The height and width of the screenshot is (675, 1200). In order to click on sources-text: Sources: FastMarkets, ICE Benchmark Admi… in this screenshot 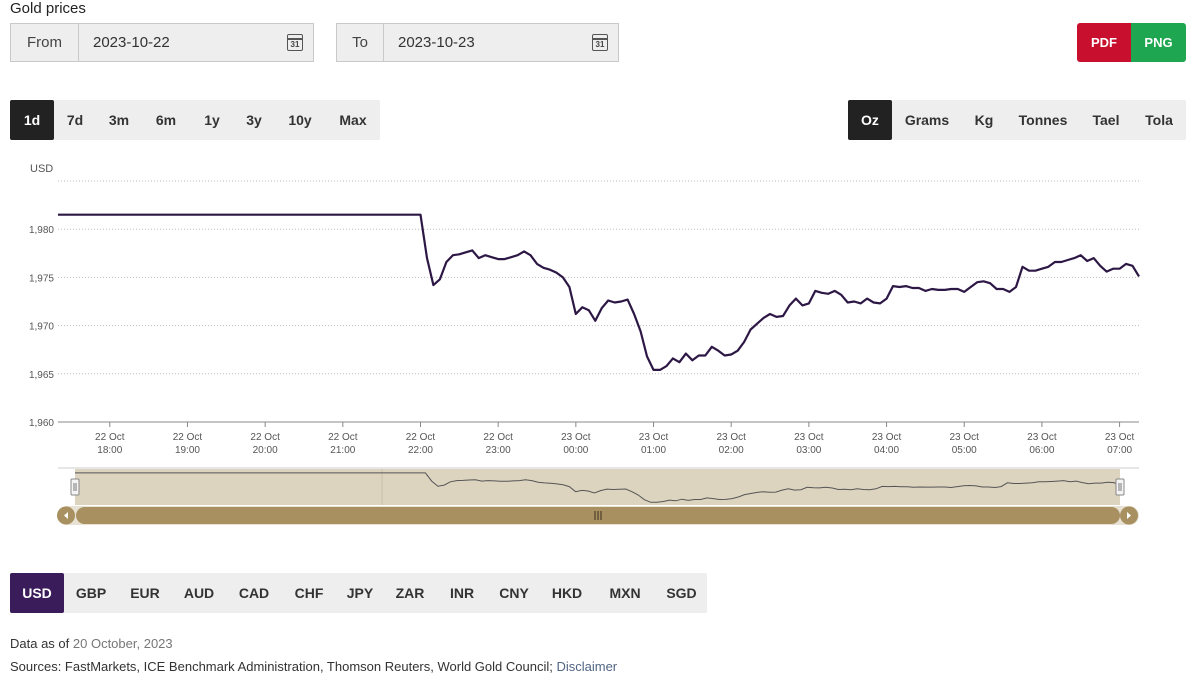, I will do `click(281, 666)`.